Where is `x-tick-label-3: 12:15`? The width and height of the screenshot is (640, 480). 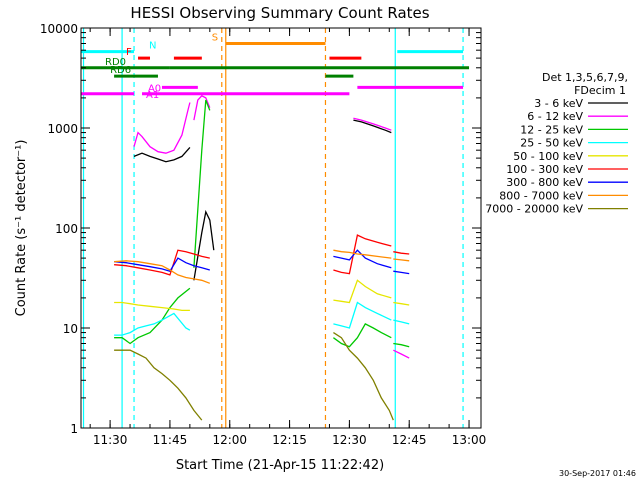 x-tick-label-3: 12:15 is located at coordinates (289, 440).